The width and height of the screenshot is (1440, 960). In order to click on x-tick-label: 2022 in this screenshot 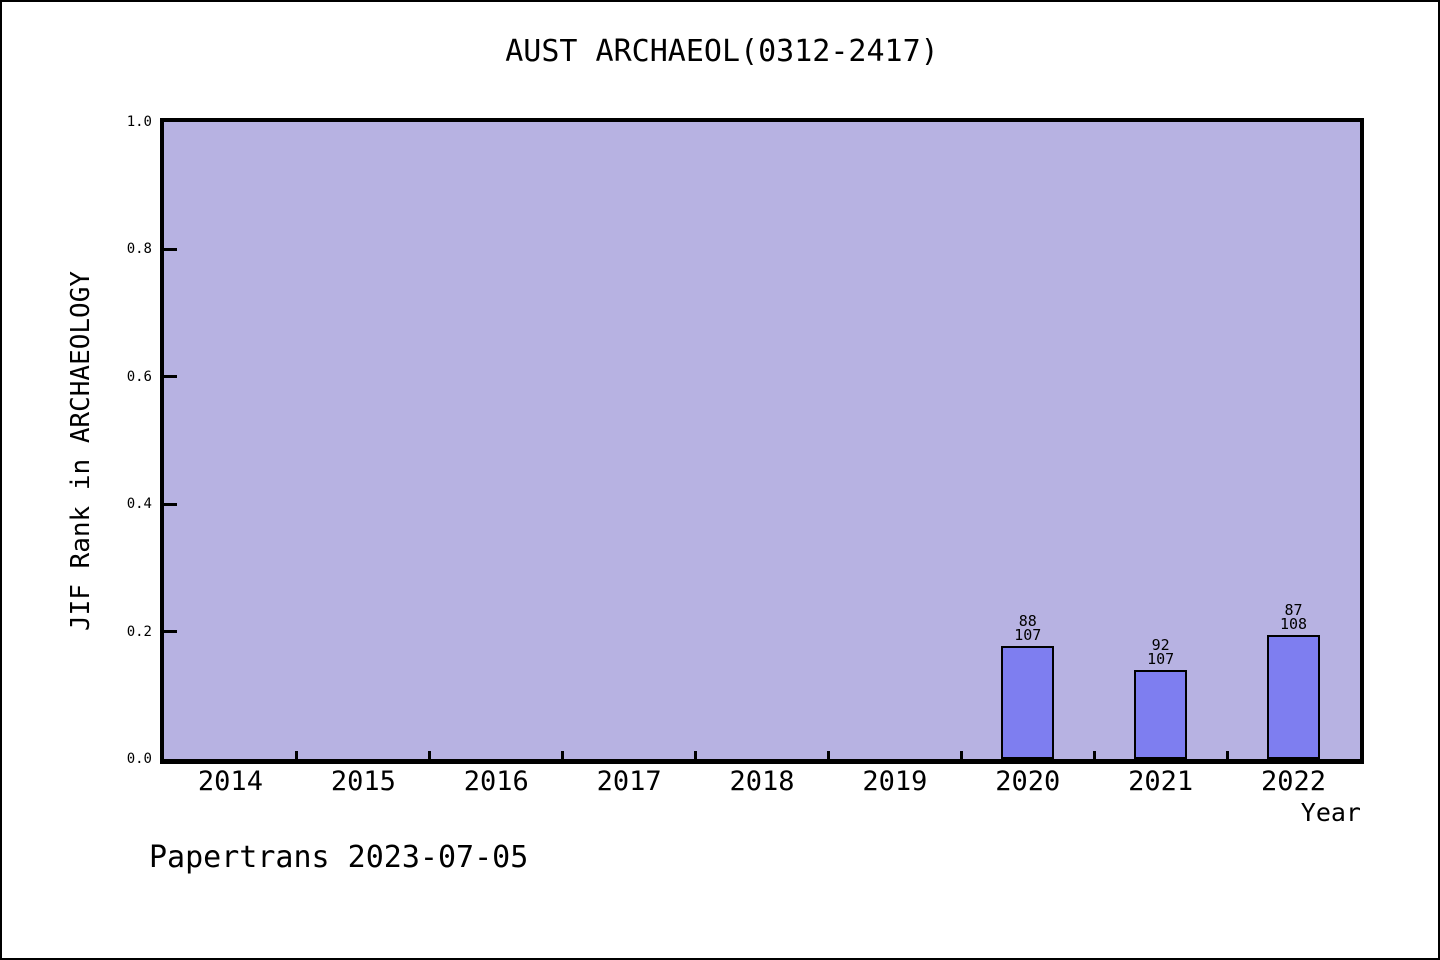, I will do `click(1294, 781)`.